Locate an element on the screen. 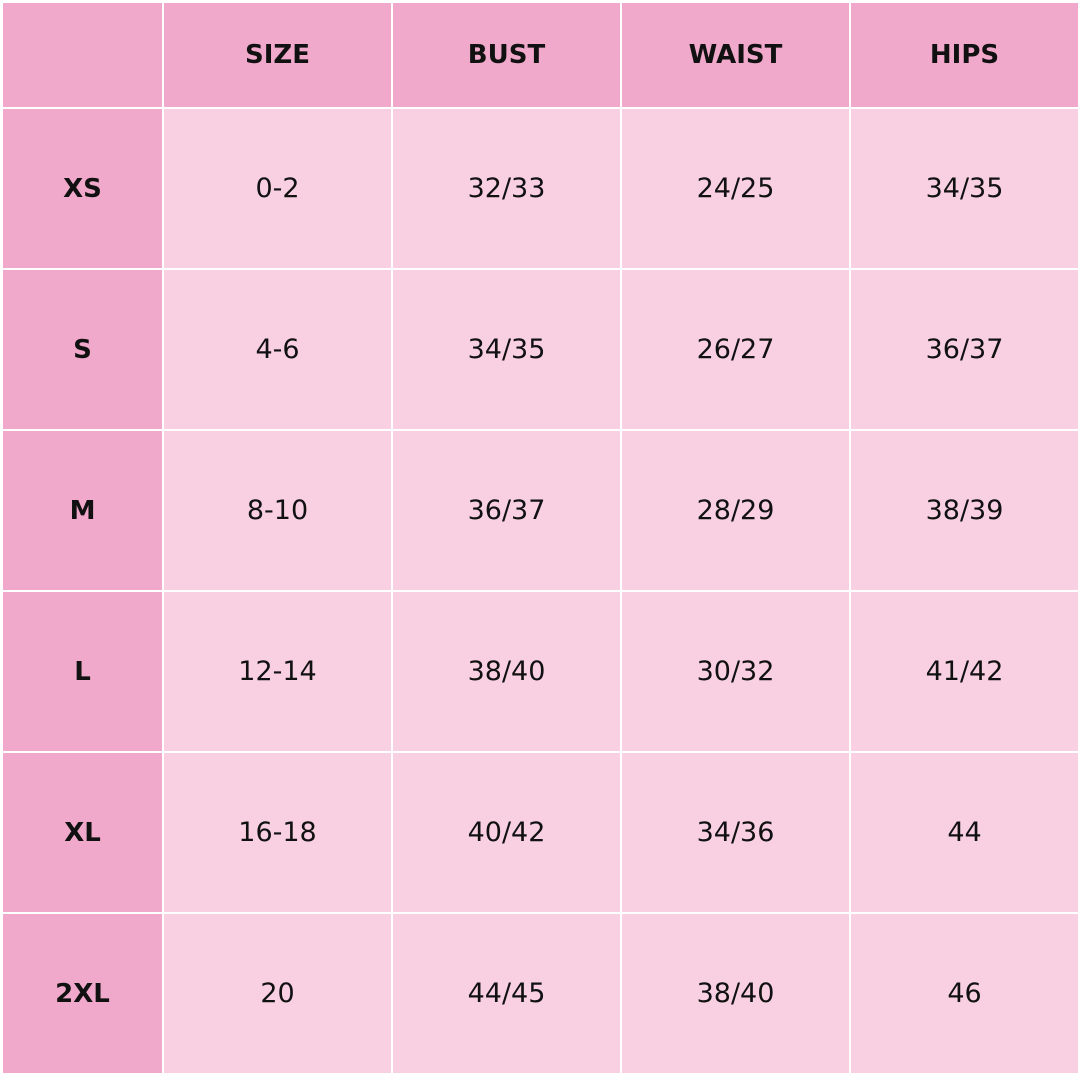  table-cell: 28/29 is located at coordinates (735, 510).